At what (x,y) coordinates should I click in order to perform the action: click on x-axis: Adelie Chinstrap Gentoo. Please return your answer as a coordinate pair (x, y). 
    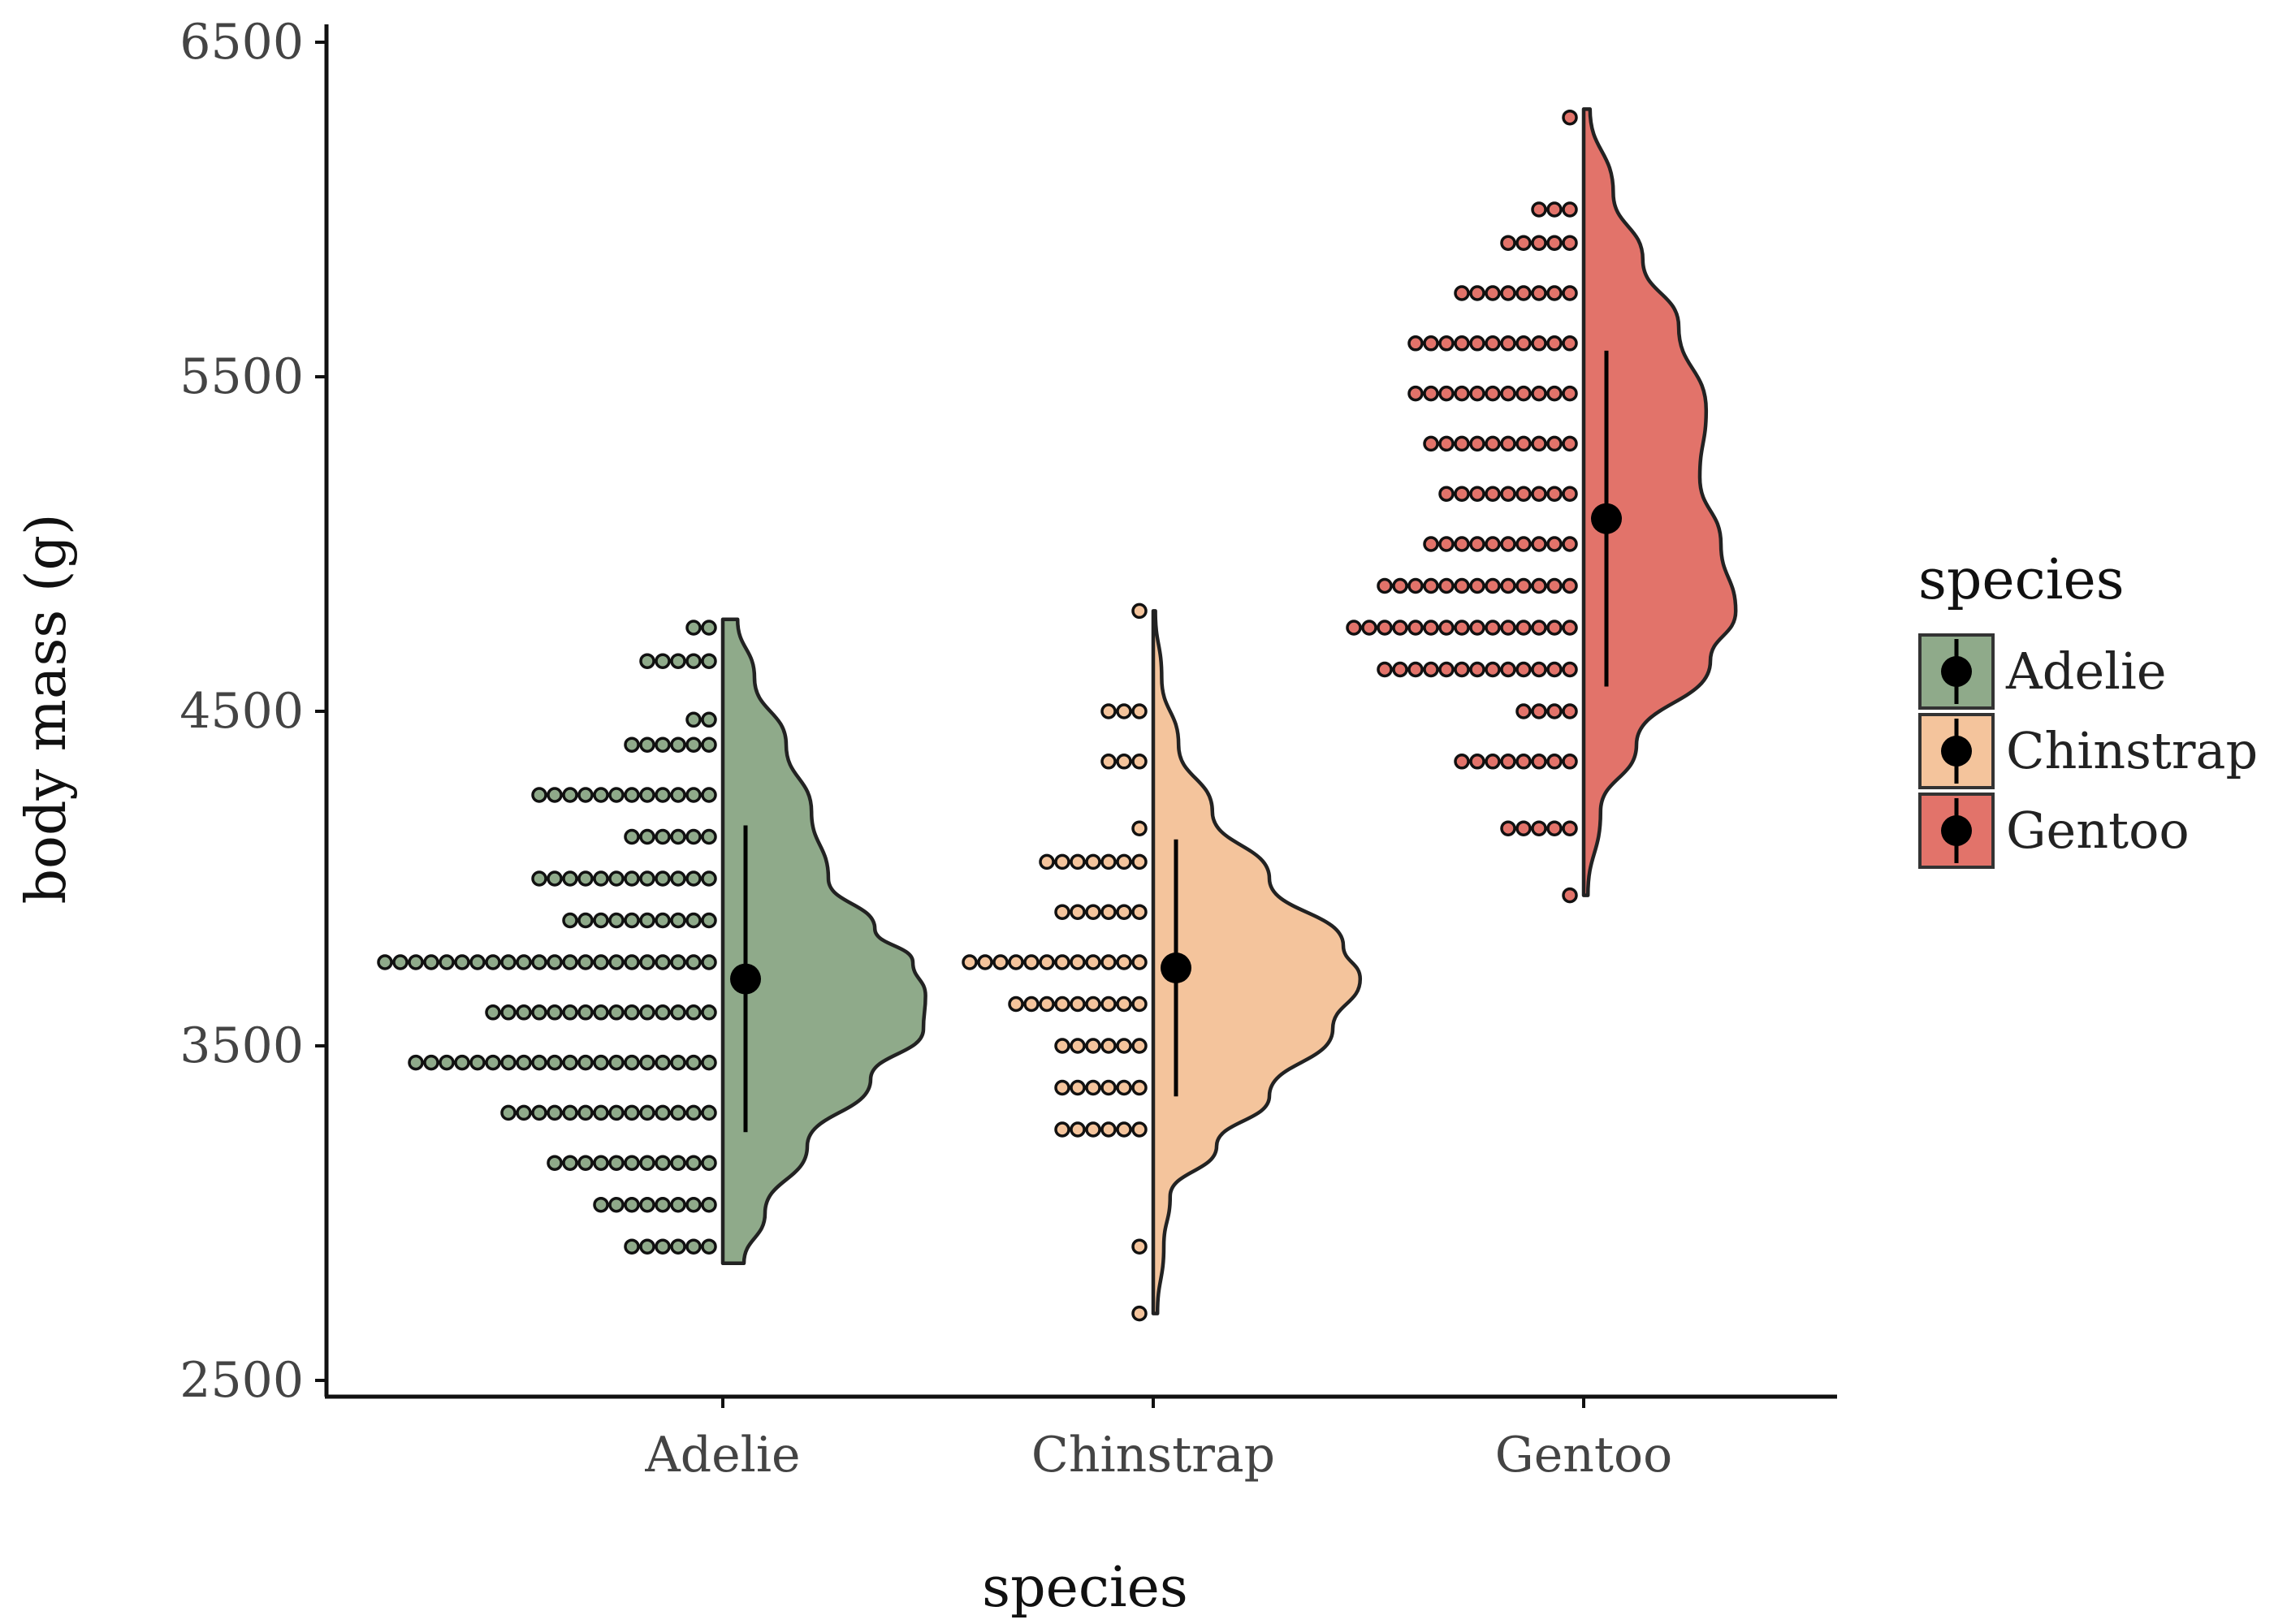
    Looking at the image, I should click on (1081, 1439).